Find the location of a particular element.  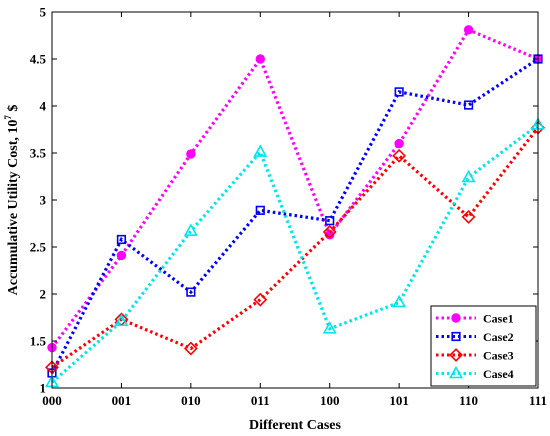

x-tick-label: 011 is located at coordinates (260, 400).